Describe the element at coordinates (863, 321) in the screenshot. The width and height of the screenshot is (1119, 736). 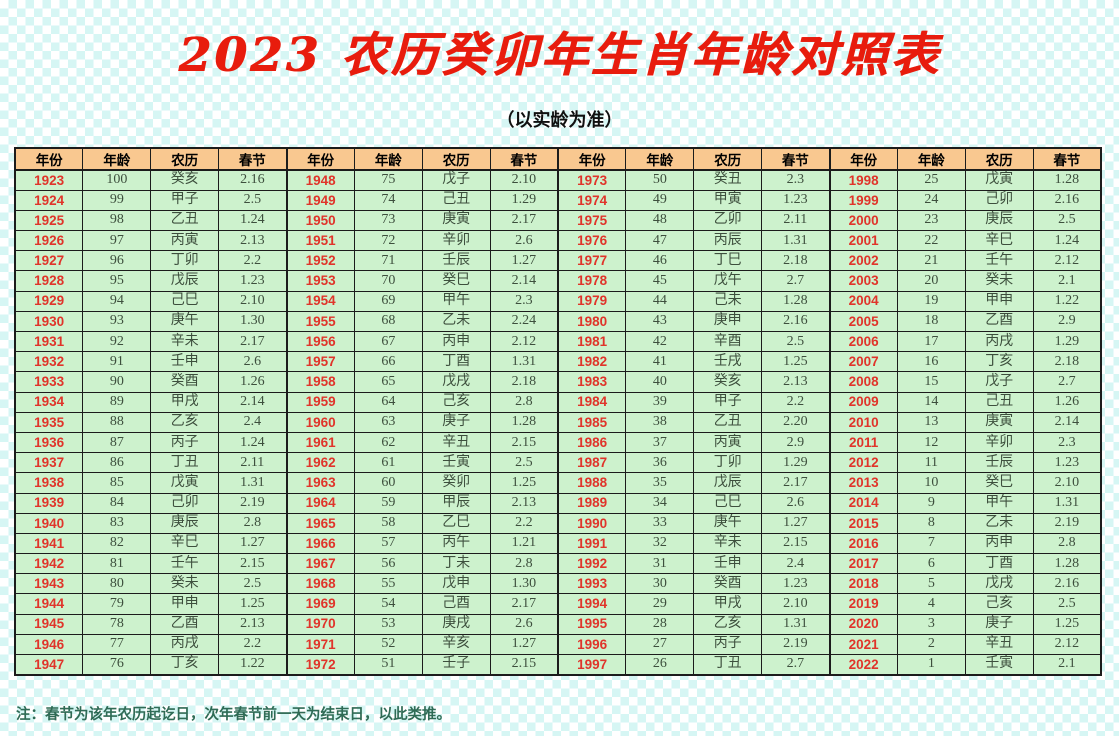
I see `year-cell: 2005` at that location.